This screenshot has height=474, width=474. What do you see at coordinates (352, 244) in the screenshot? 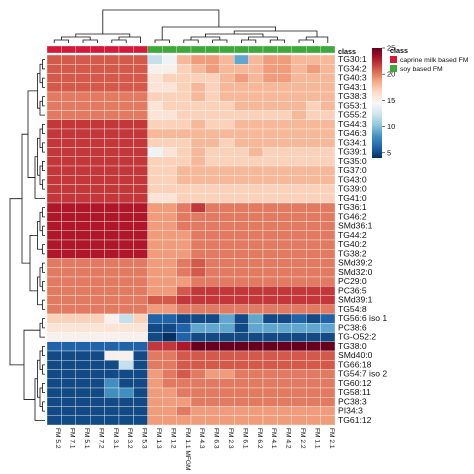
I see `row-label: TG40:2` at bounding box center [352, 244].